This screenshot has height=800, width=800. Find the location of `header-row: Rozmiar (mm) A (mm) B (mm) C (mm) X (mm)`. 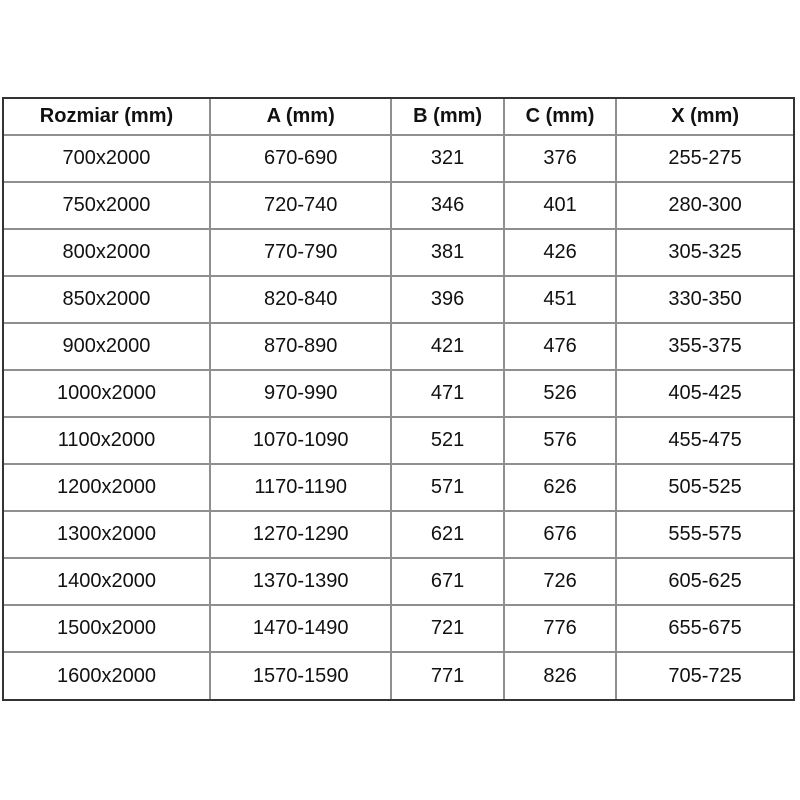

header-row: Rozmiar (mm) A (mm) B (mm) C (mm) X (mm) is located at coordinates (398, 117).